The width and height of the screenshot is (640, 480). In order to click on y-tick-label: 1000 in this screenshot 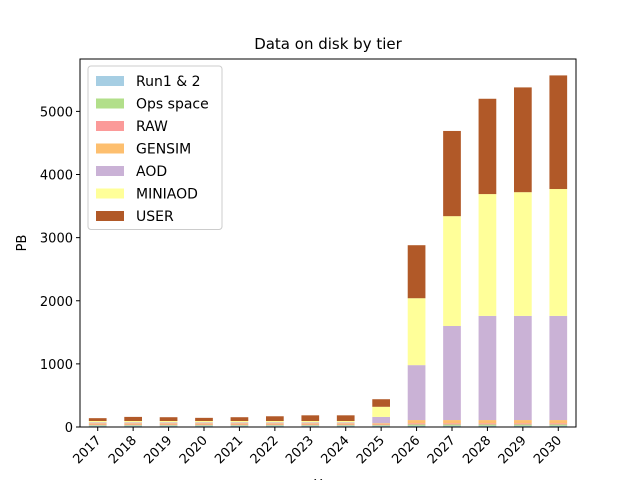, I will do `click(56, 365)`.